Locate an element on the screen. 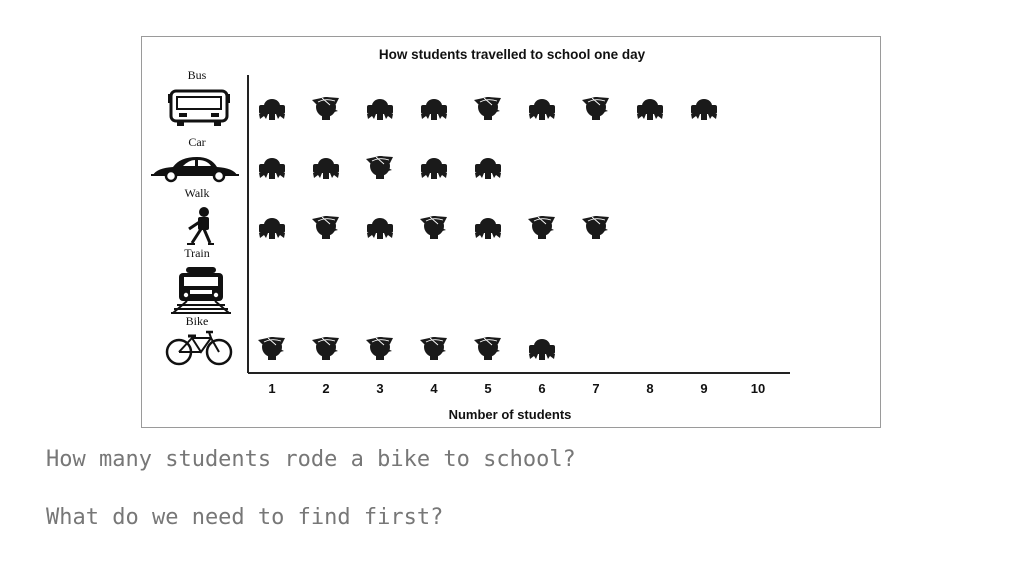  x-tick-5: 5 is located at coordinates (487, 388).